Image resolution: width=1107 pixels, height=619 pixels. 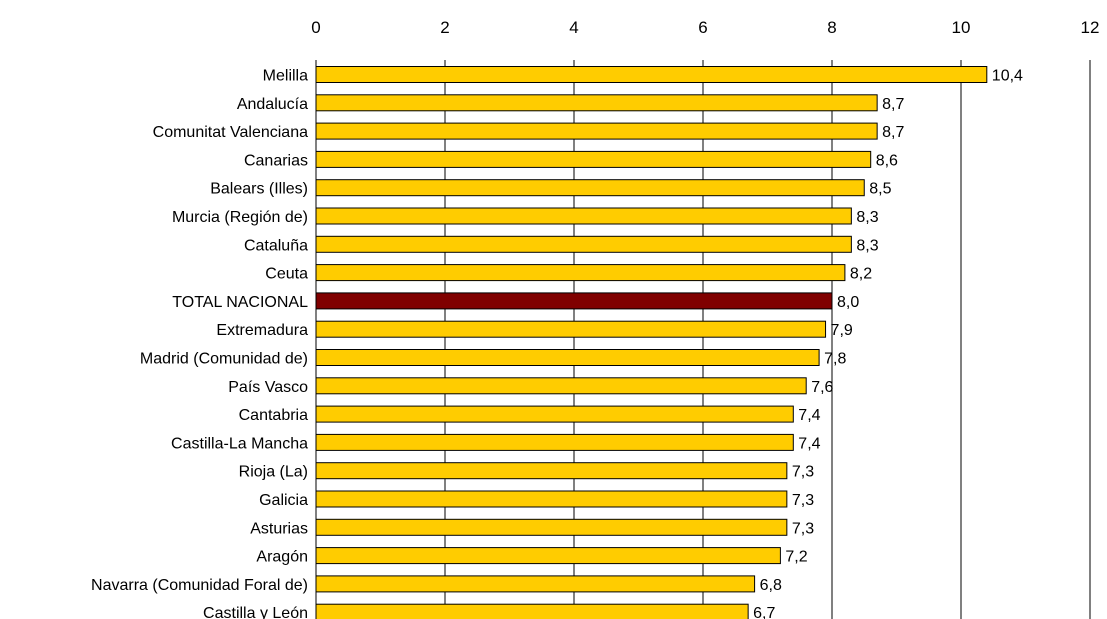 I want to click on value-label-16: 7,3, so click(x=803, y=528).